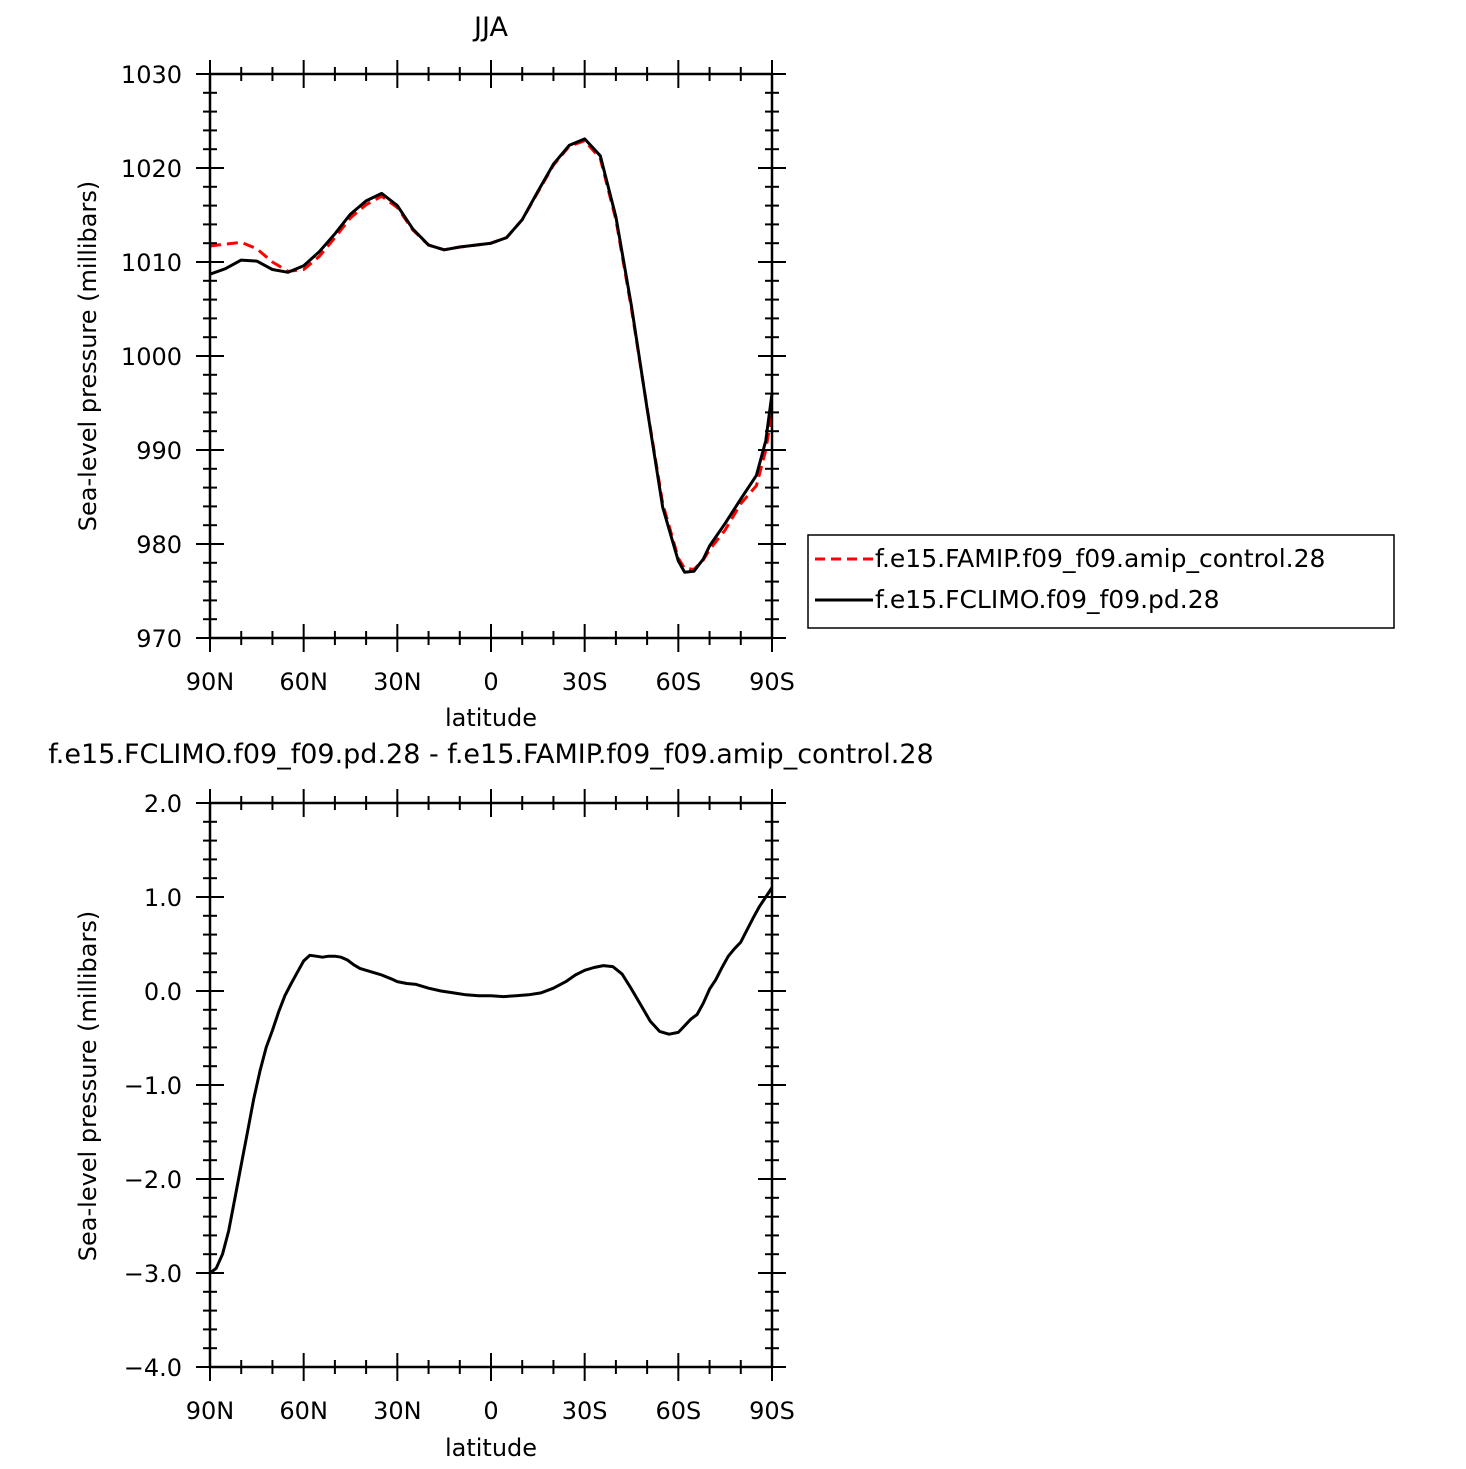 The height and width of the screenshot is (1469, 1466). What do you see at coordinates (153, 1180) in the screenshot?
I see `y-tick-label: −2.0` at bounding box center [153, 1180].